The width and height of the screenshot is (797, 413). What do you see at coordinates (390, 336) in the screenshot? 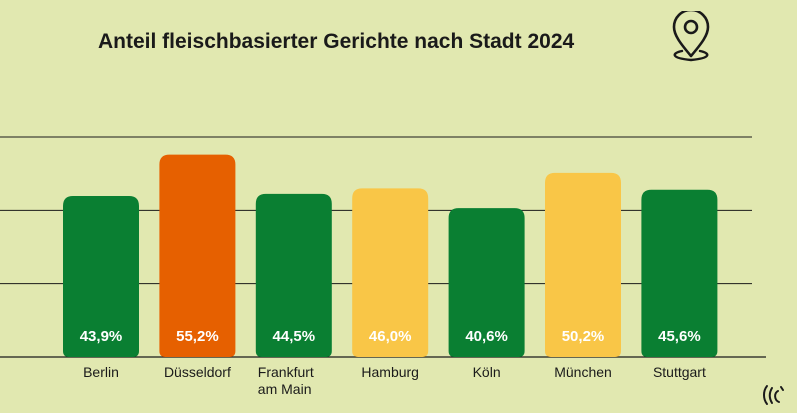
I see `data-label: 46,0%` at bounding box center [390, 336].